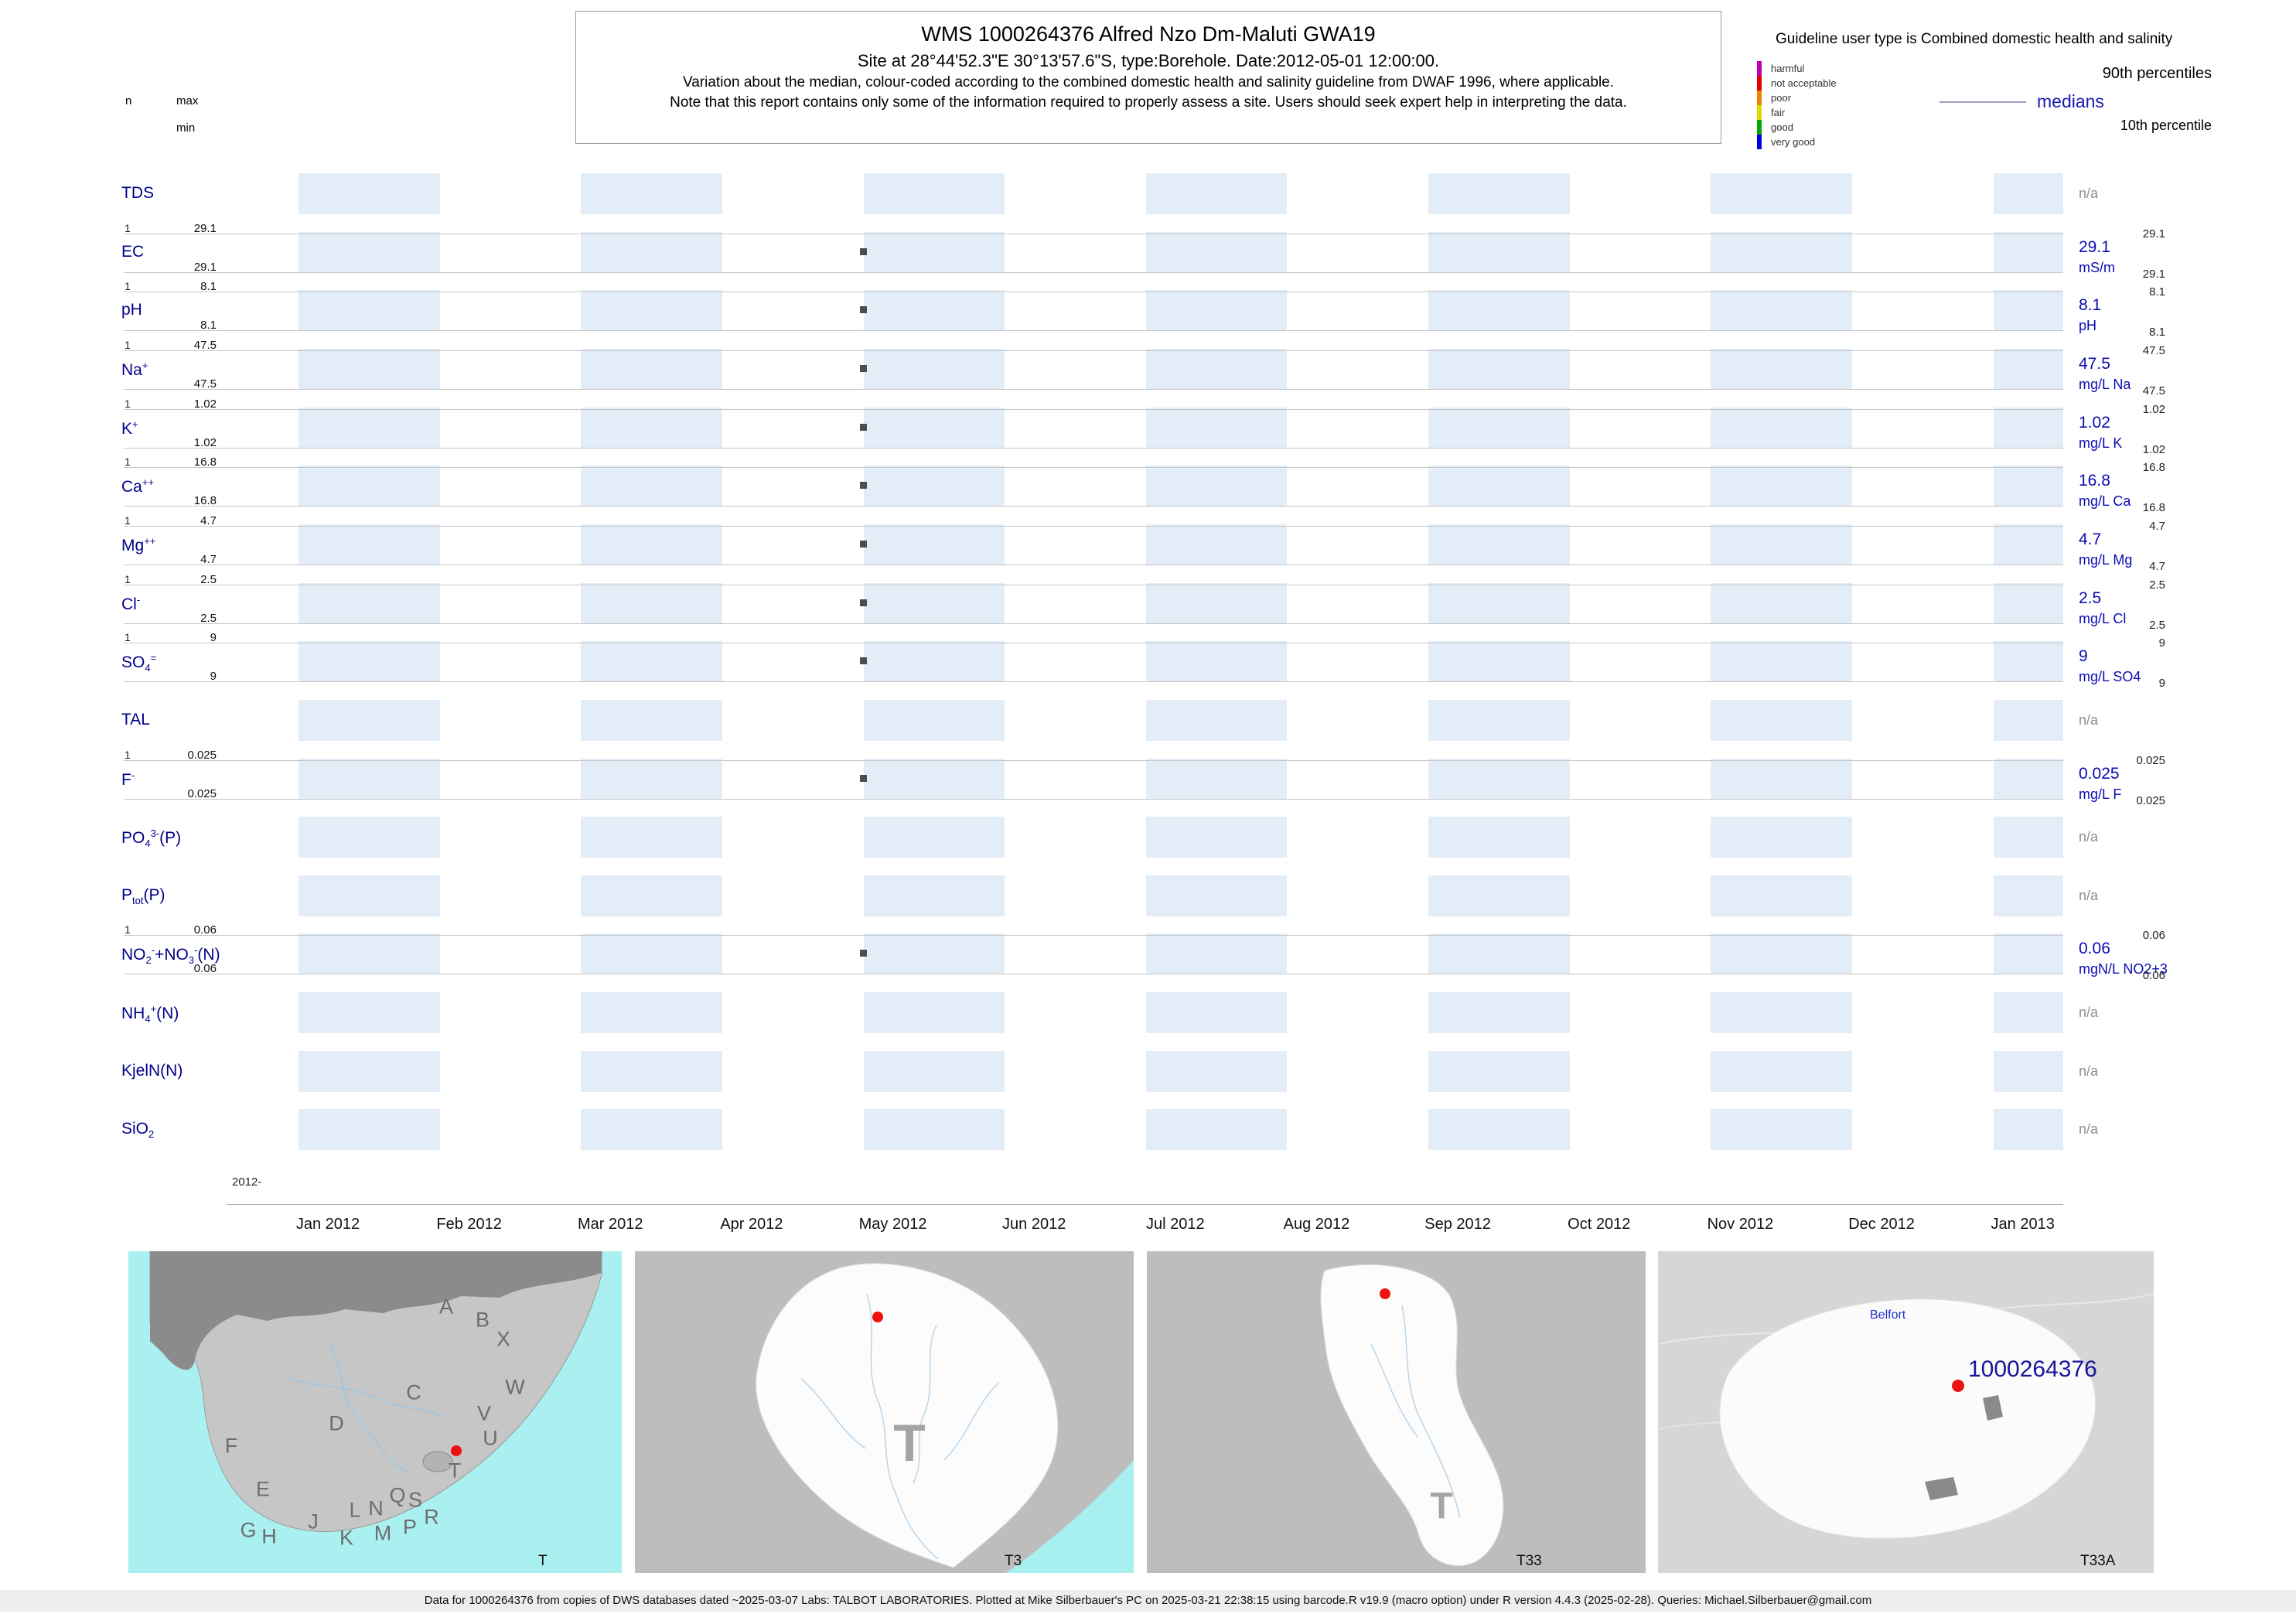 This screenshot has height=1624, width=2296. I want to click on param-label-f: F-, so click(128, 779).